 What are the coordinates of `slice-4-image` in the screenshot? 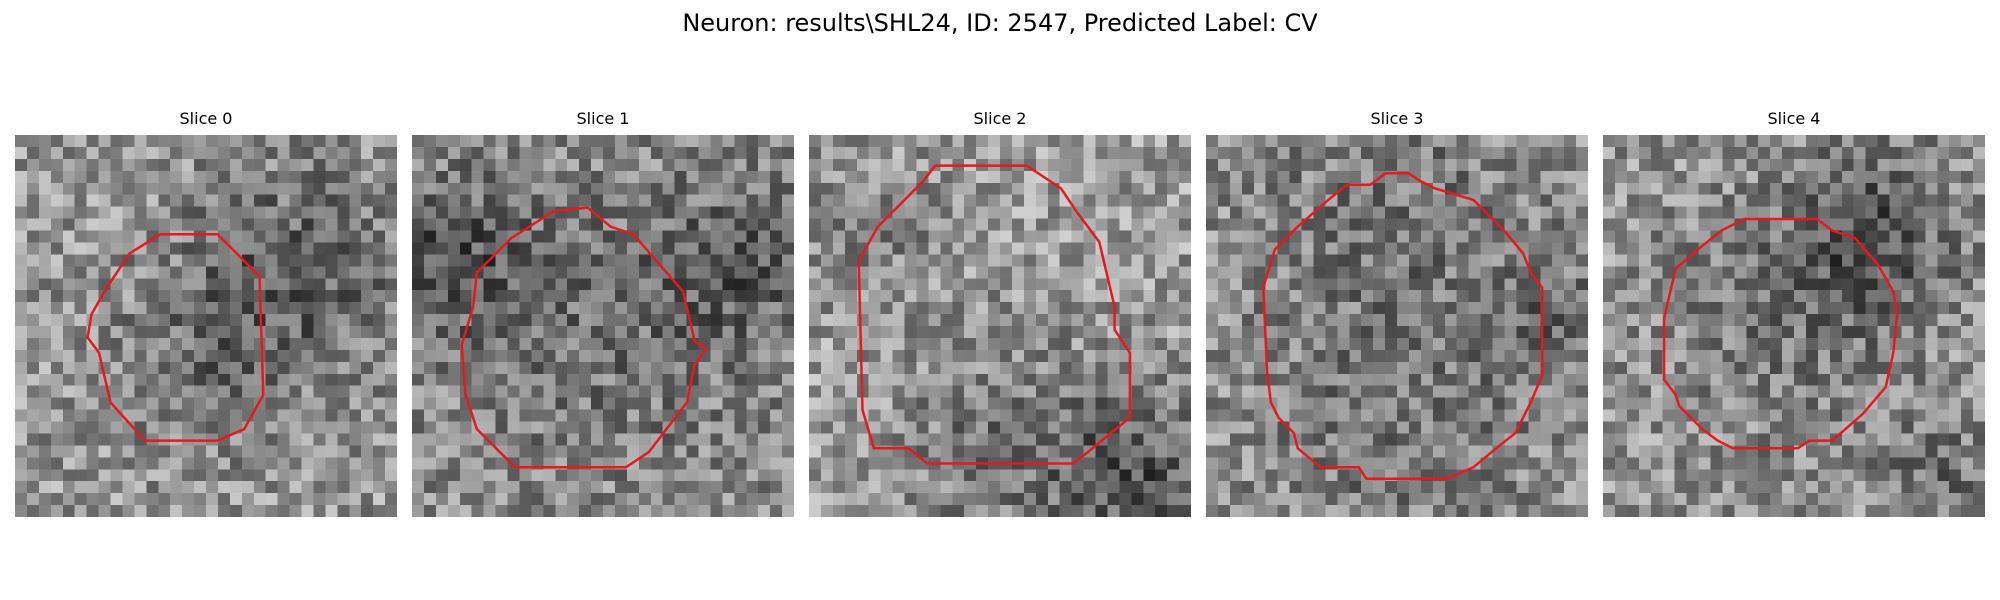 It's located at (1794, 326).